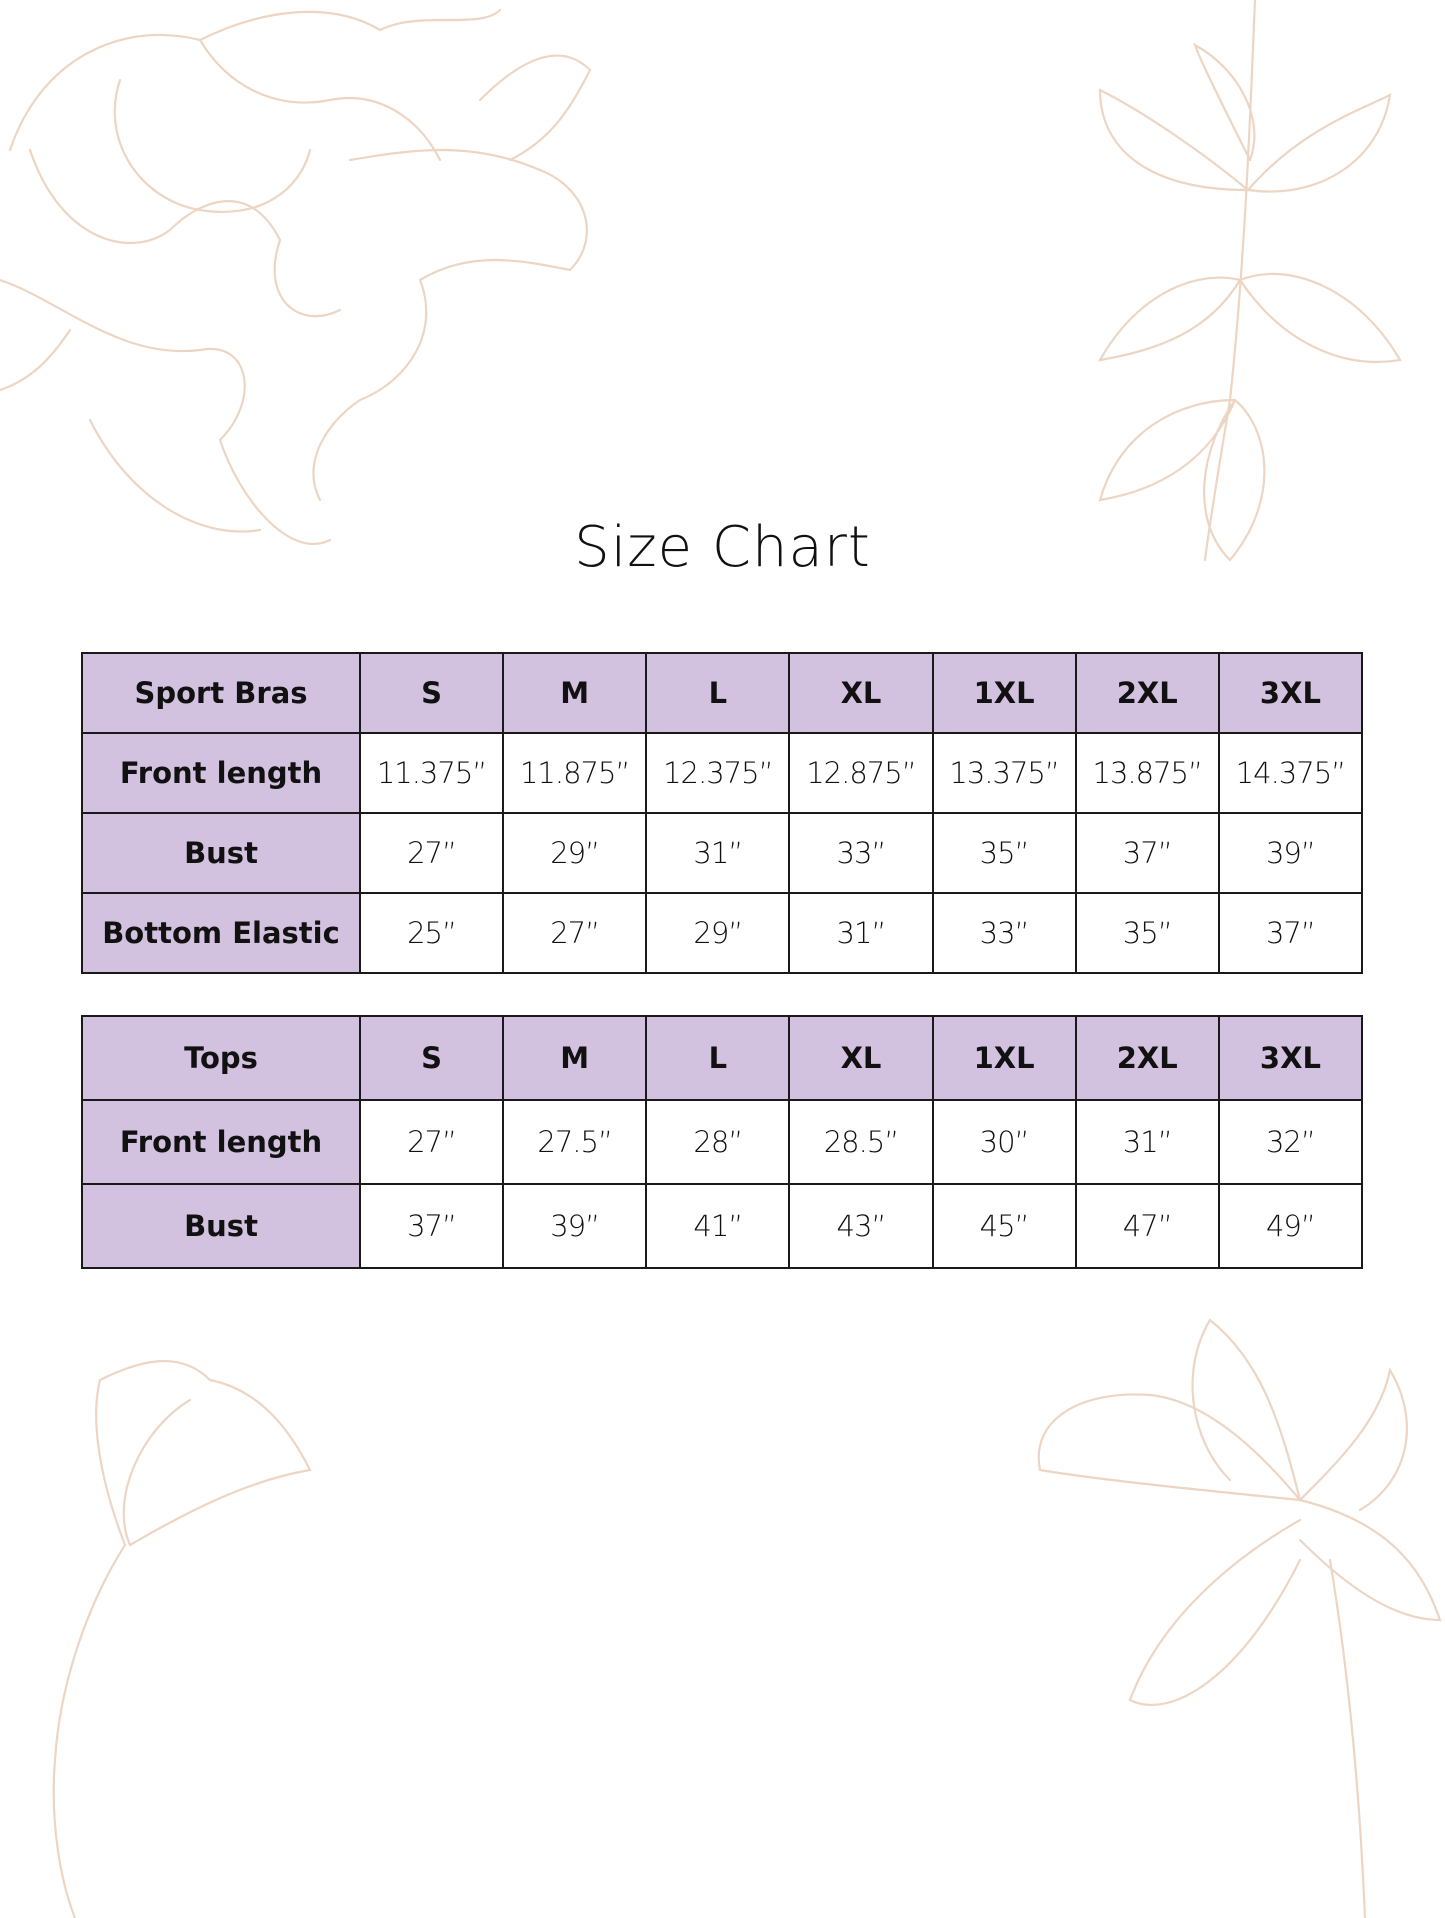 This screenshot has height=1918, width=1445. What do you see at coordinates (718, 773) in the screenshot?
I see `table-cell: 12.375”` at bounding box center [718, 773].